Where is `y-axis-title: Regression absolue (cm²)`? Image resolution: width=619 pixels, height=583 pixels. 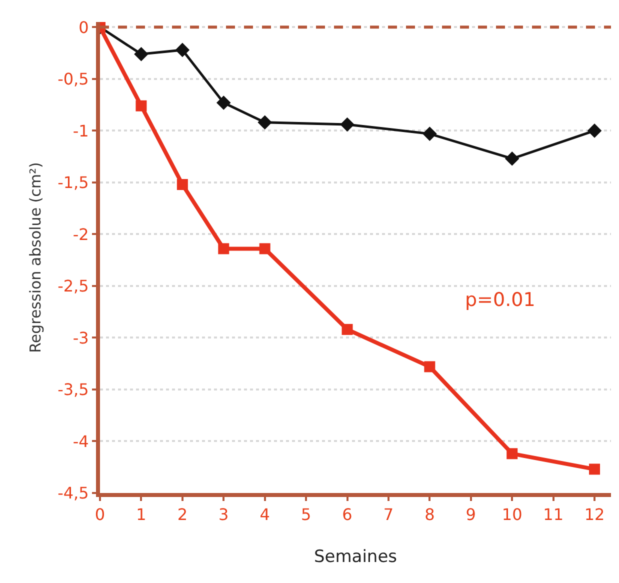
y-axis-title: Regression absolue (cm²) is located at coordinates (35, 257).